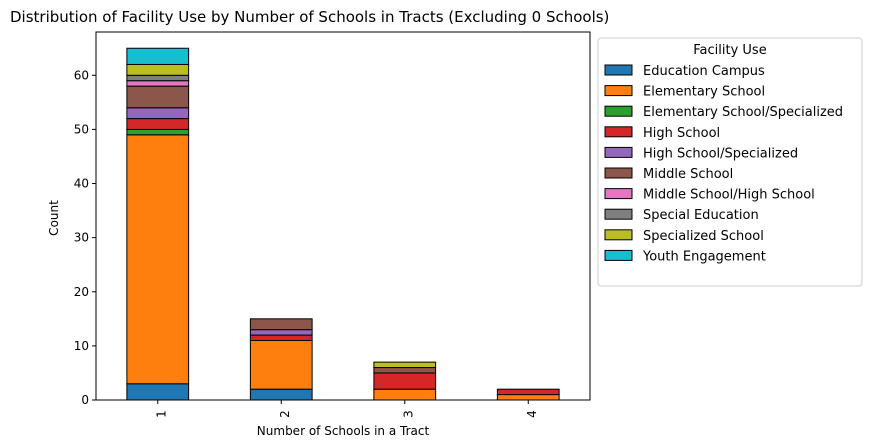  I want to click on x-tick-label-4: 4, so click(532, 414).